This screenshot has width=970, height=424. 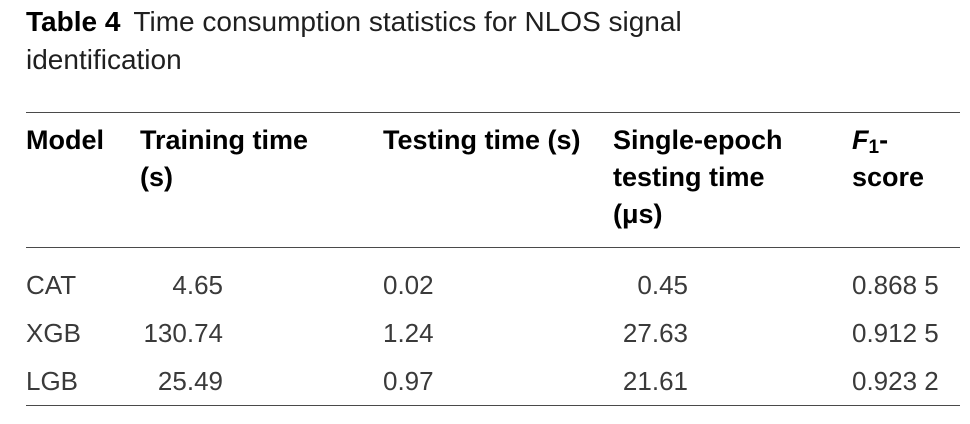 What do you see at coordinates (261, 279) in the screenshot?
I see `cell-training-time: 4.65` at bounding box center [261, 279].